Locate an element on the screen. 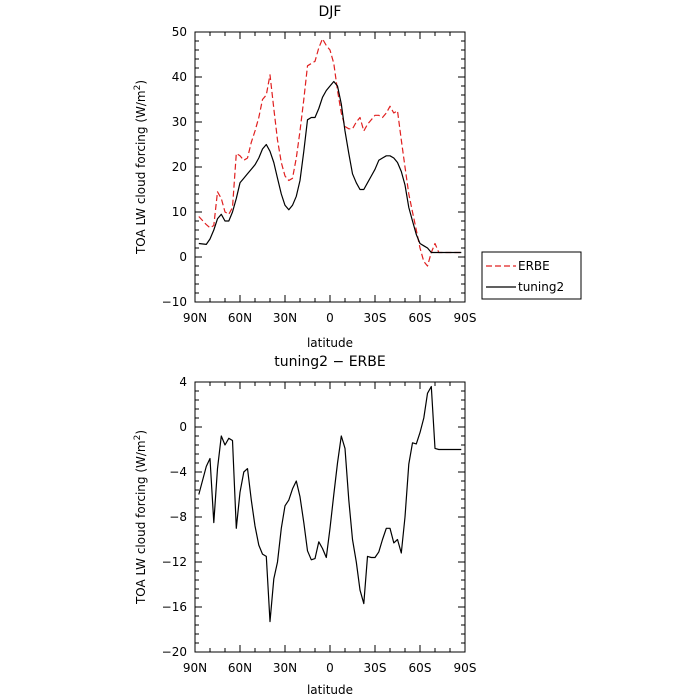 This screenshot has width=700, height=700. y-tick-label: −8 is located at coordinates (178, 517).